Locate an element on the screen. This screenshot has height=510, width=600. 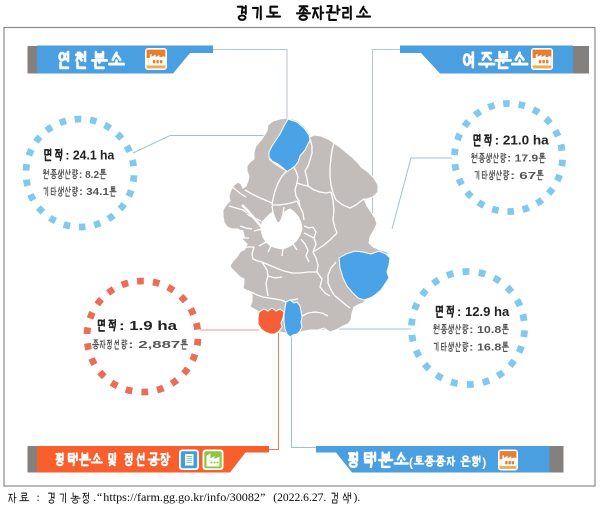
svg-text:https://farm.gg.go.kr/info/300: https://farm.gg.go.kr/info/30082 is located at coordinates (181, 498).